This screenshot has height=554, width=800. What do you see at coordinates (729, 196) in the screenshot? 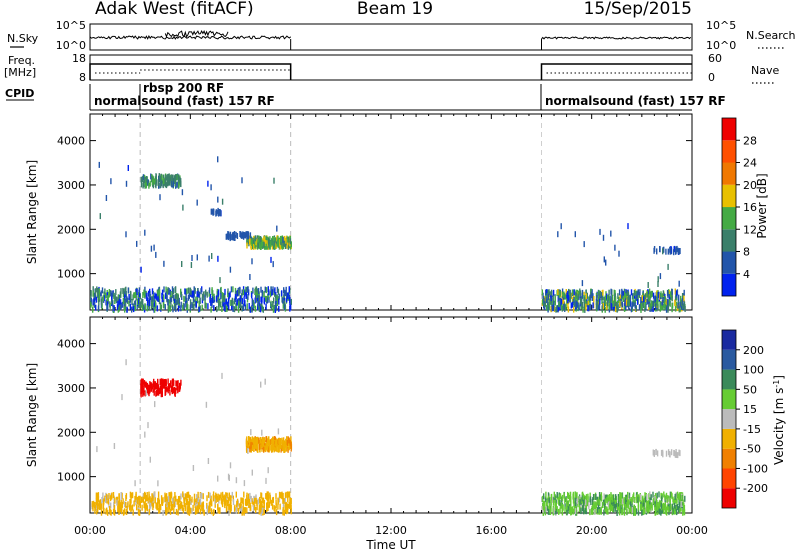
I see `power-colorbar-swatch` at bounding box center [729, 196].